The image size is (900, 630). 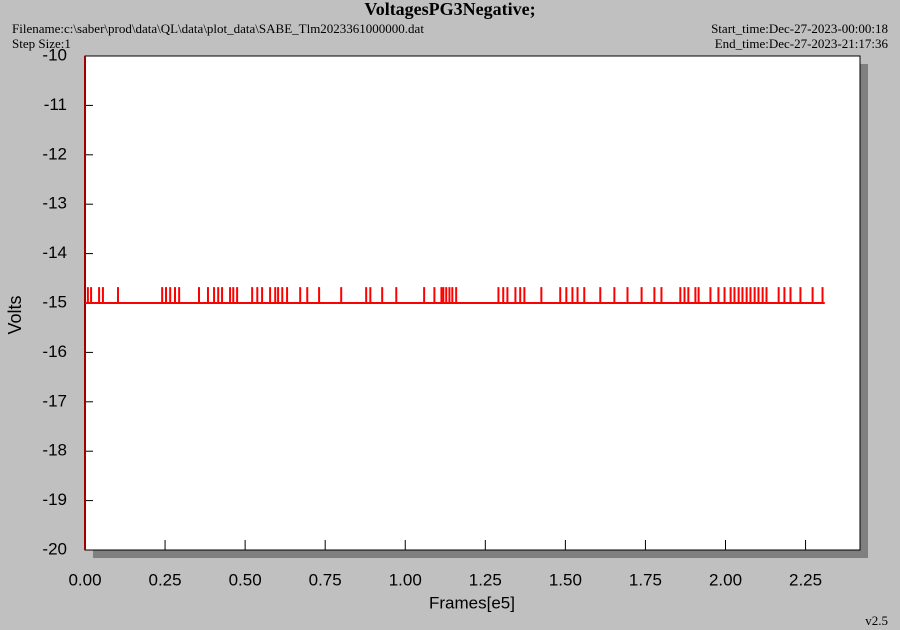 I want to click on step-size: Step Size:1, so click(x=41, y=43).